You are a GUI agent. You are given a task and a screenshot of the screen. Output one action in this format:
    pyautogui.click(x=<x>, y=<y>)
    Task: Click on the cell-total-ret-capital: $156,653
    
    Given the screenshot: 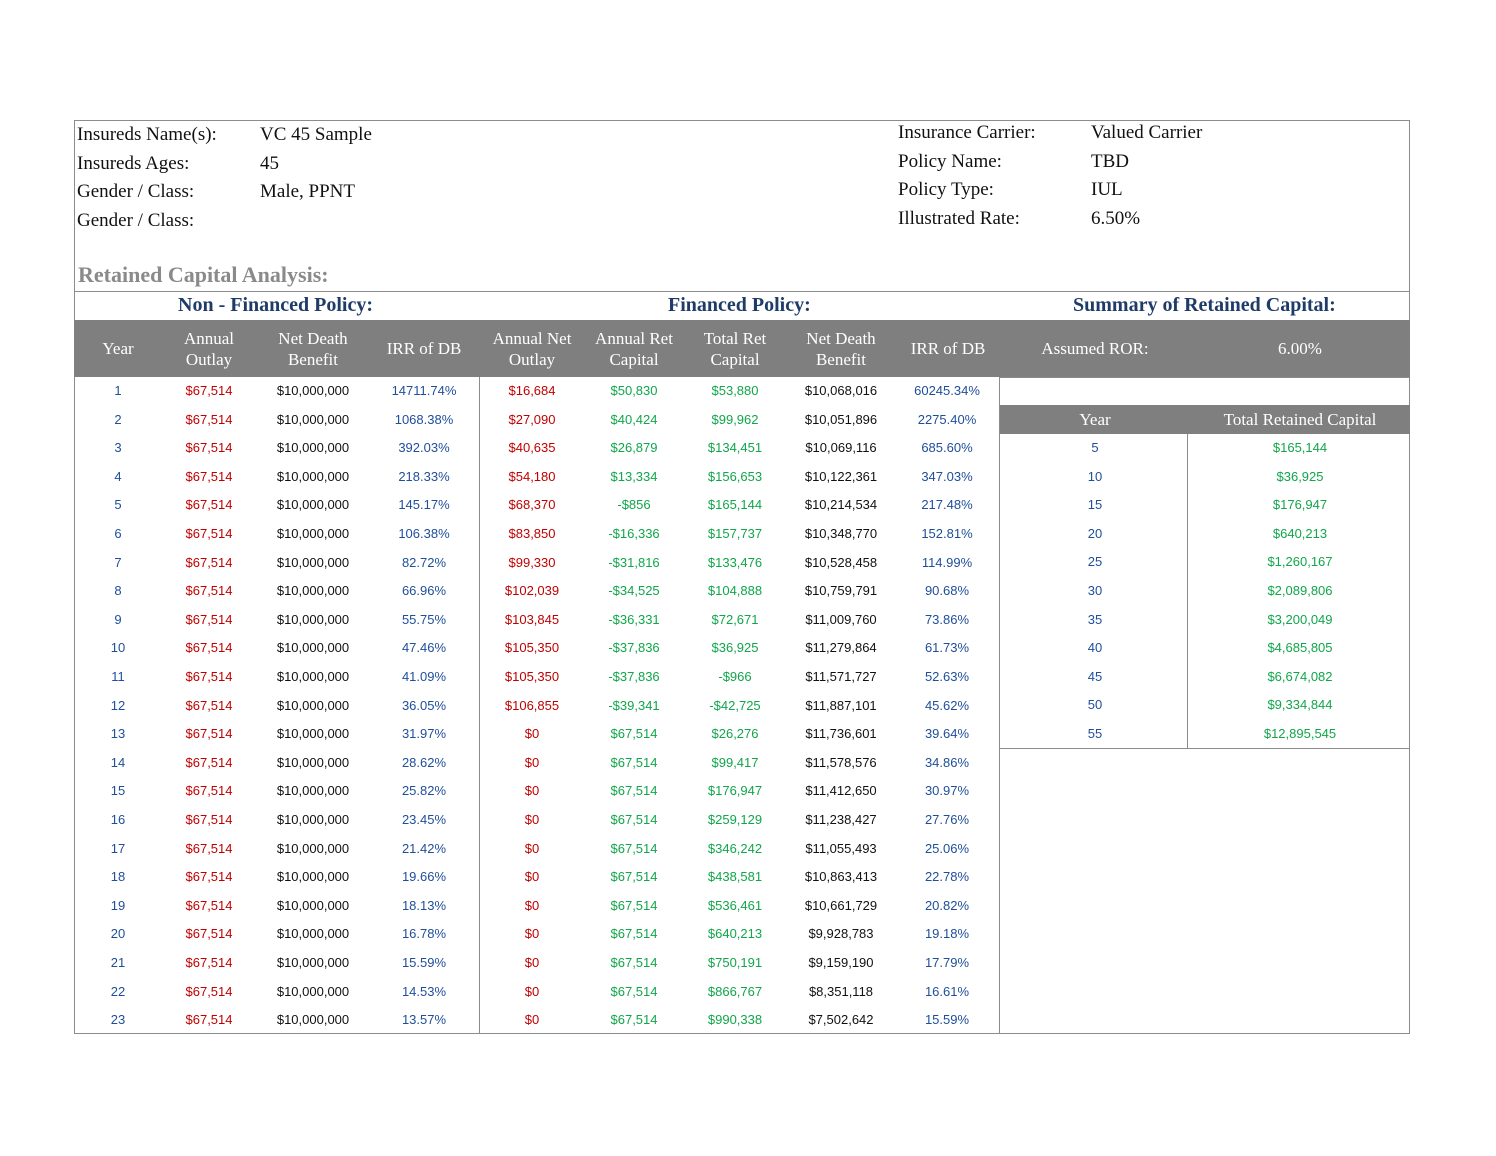 What is the action you would take?
    pyautogui.click(x=735, y=476)
    